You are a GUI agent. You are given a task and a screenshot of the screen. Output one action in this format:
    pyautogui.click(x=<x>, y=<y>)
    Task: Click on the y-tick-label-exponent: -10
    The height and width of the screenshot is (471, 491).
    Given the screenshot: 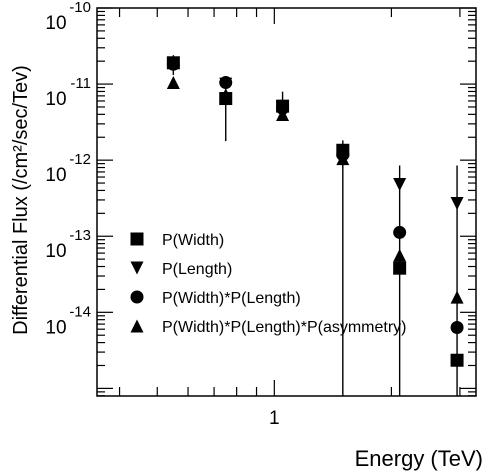 What is the action you would take?
    pyautogui.click(x=80, y=8)
    